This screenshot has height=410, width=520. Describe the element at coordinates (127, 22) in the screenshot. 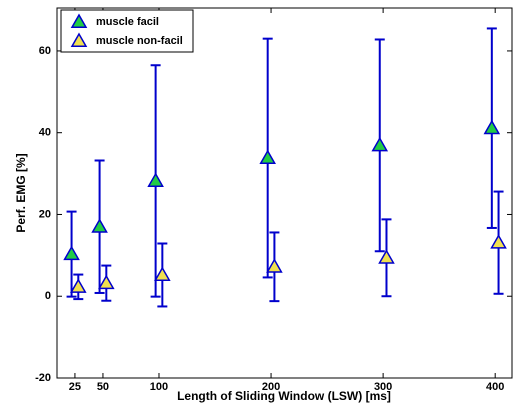

I see `legend-label: muscle facil` at that location.